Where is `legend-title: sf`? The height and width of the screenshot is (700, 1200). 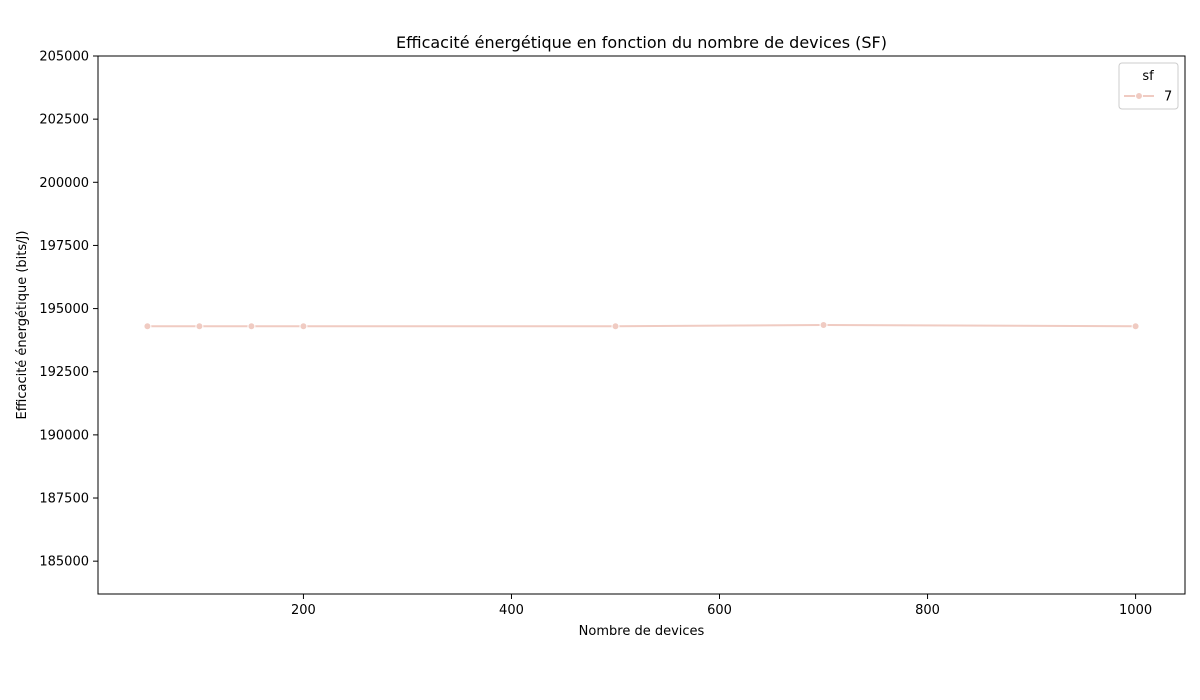
legend-title: sf is located at coordinates (1148, 76).